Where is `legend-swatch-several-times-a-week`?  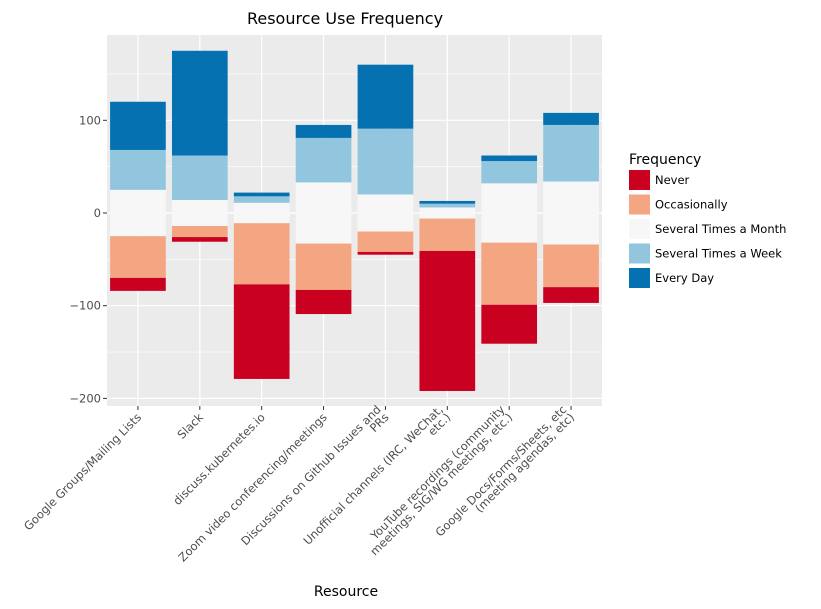
legend-swatch-several-times-a-week is located at coordinates (639, 253).